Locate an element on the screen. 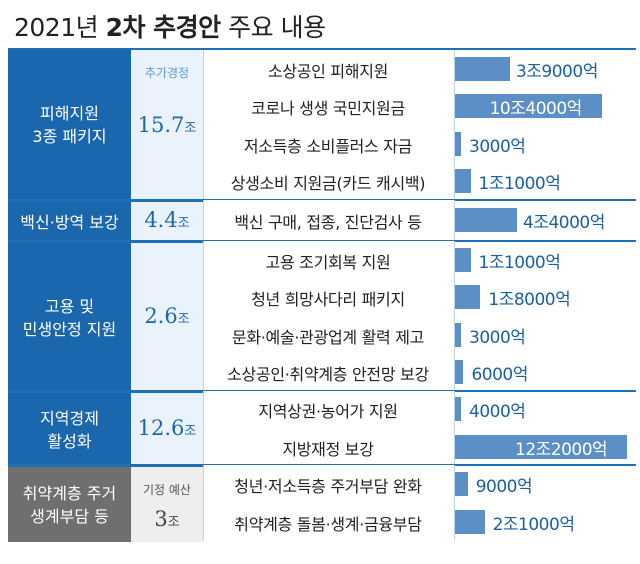 This screenshot has height=564, width=640. item-name: 저소득층 소비플러스 자금 is located at coordinates (328, 146).